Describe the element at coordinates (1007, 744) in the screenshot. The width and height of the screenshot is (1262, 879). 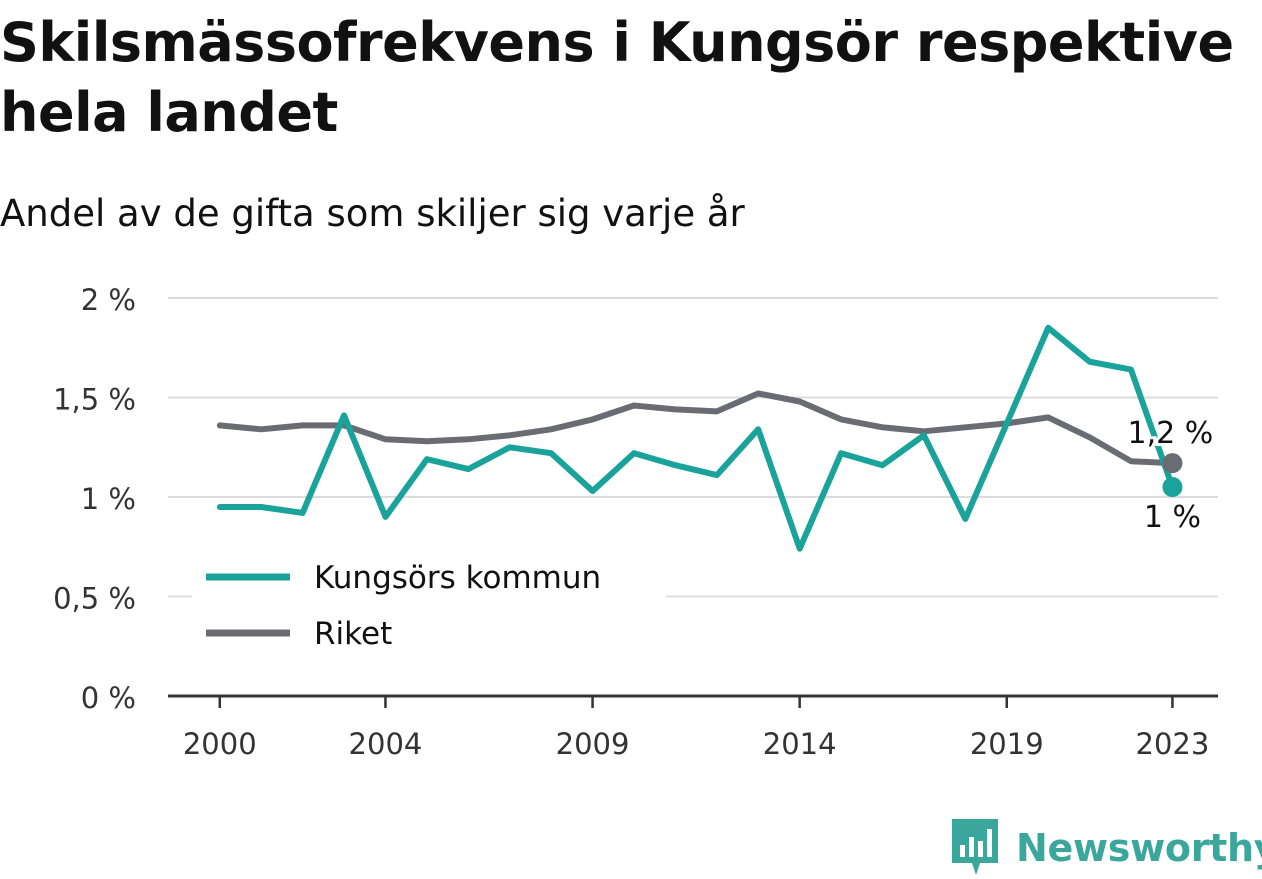
I see `x-tick-label: 2019` at that location.